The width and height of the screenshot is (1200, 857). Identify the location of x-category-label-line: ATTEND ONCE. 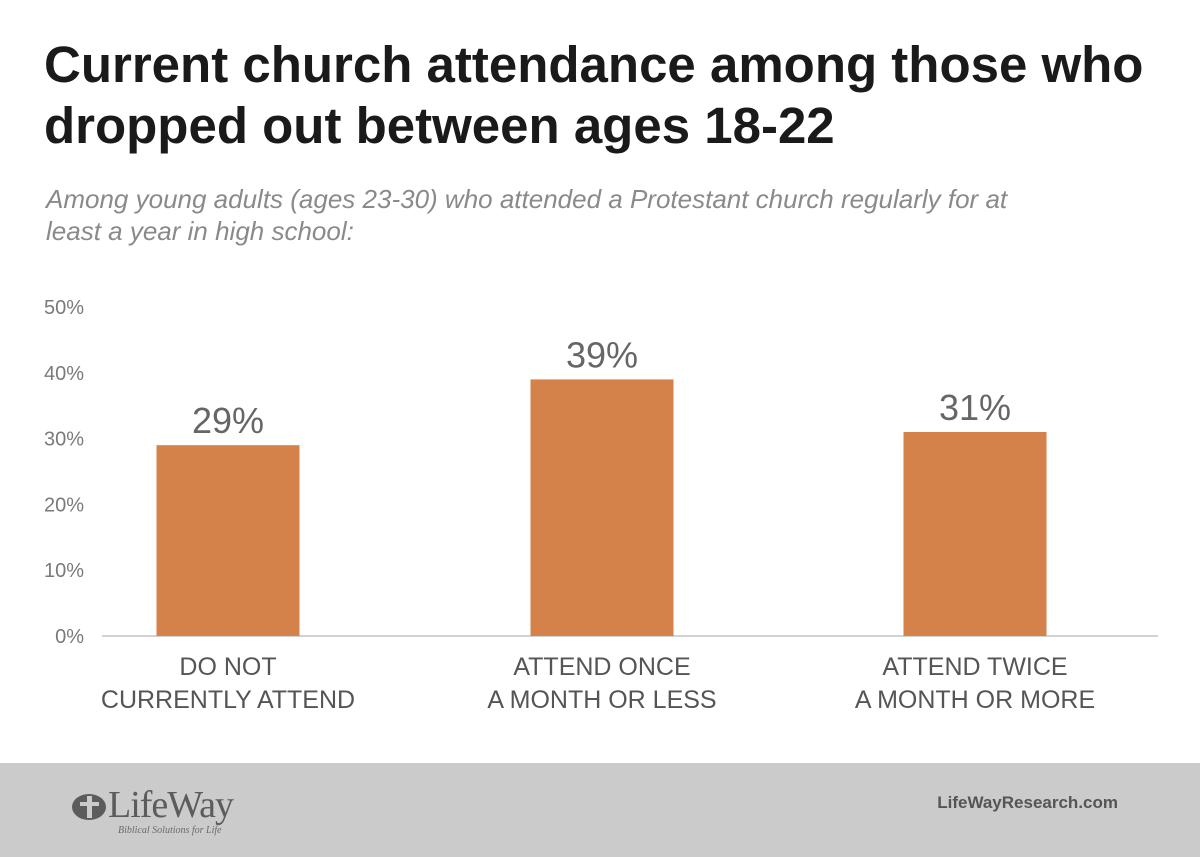
(601, 667).